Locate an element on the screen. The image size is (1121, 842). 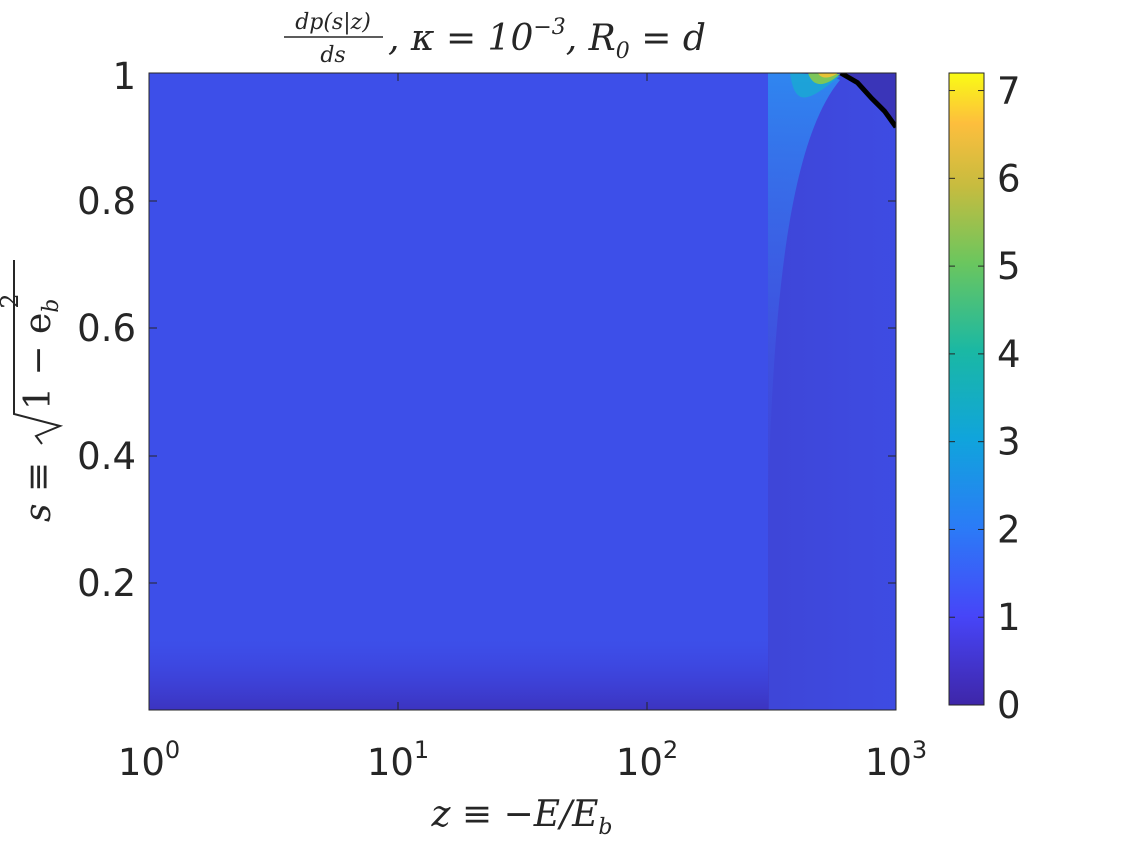
y-tick-0.8: 0.8 is located at coordinates (486, 201).